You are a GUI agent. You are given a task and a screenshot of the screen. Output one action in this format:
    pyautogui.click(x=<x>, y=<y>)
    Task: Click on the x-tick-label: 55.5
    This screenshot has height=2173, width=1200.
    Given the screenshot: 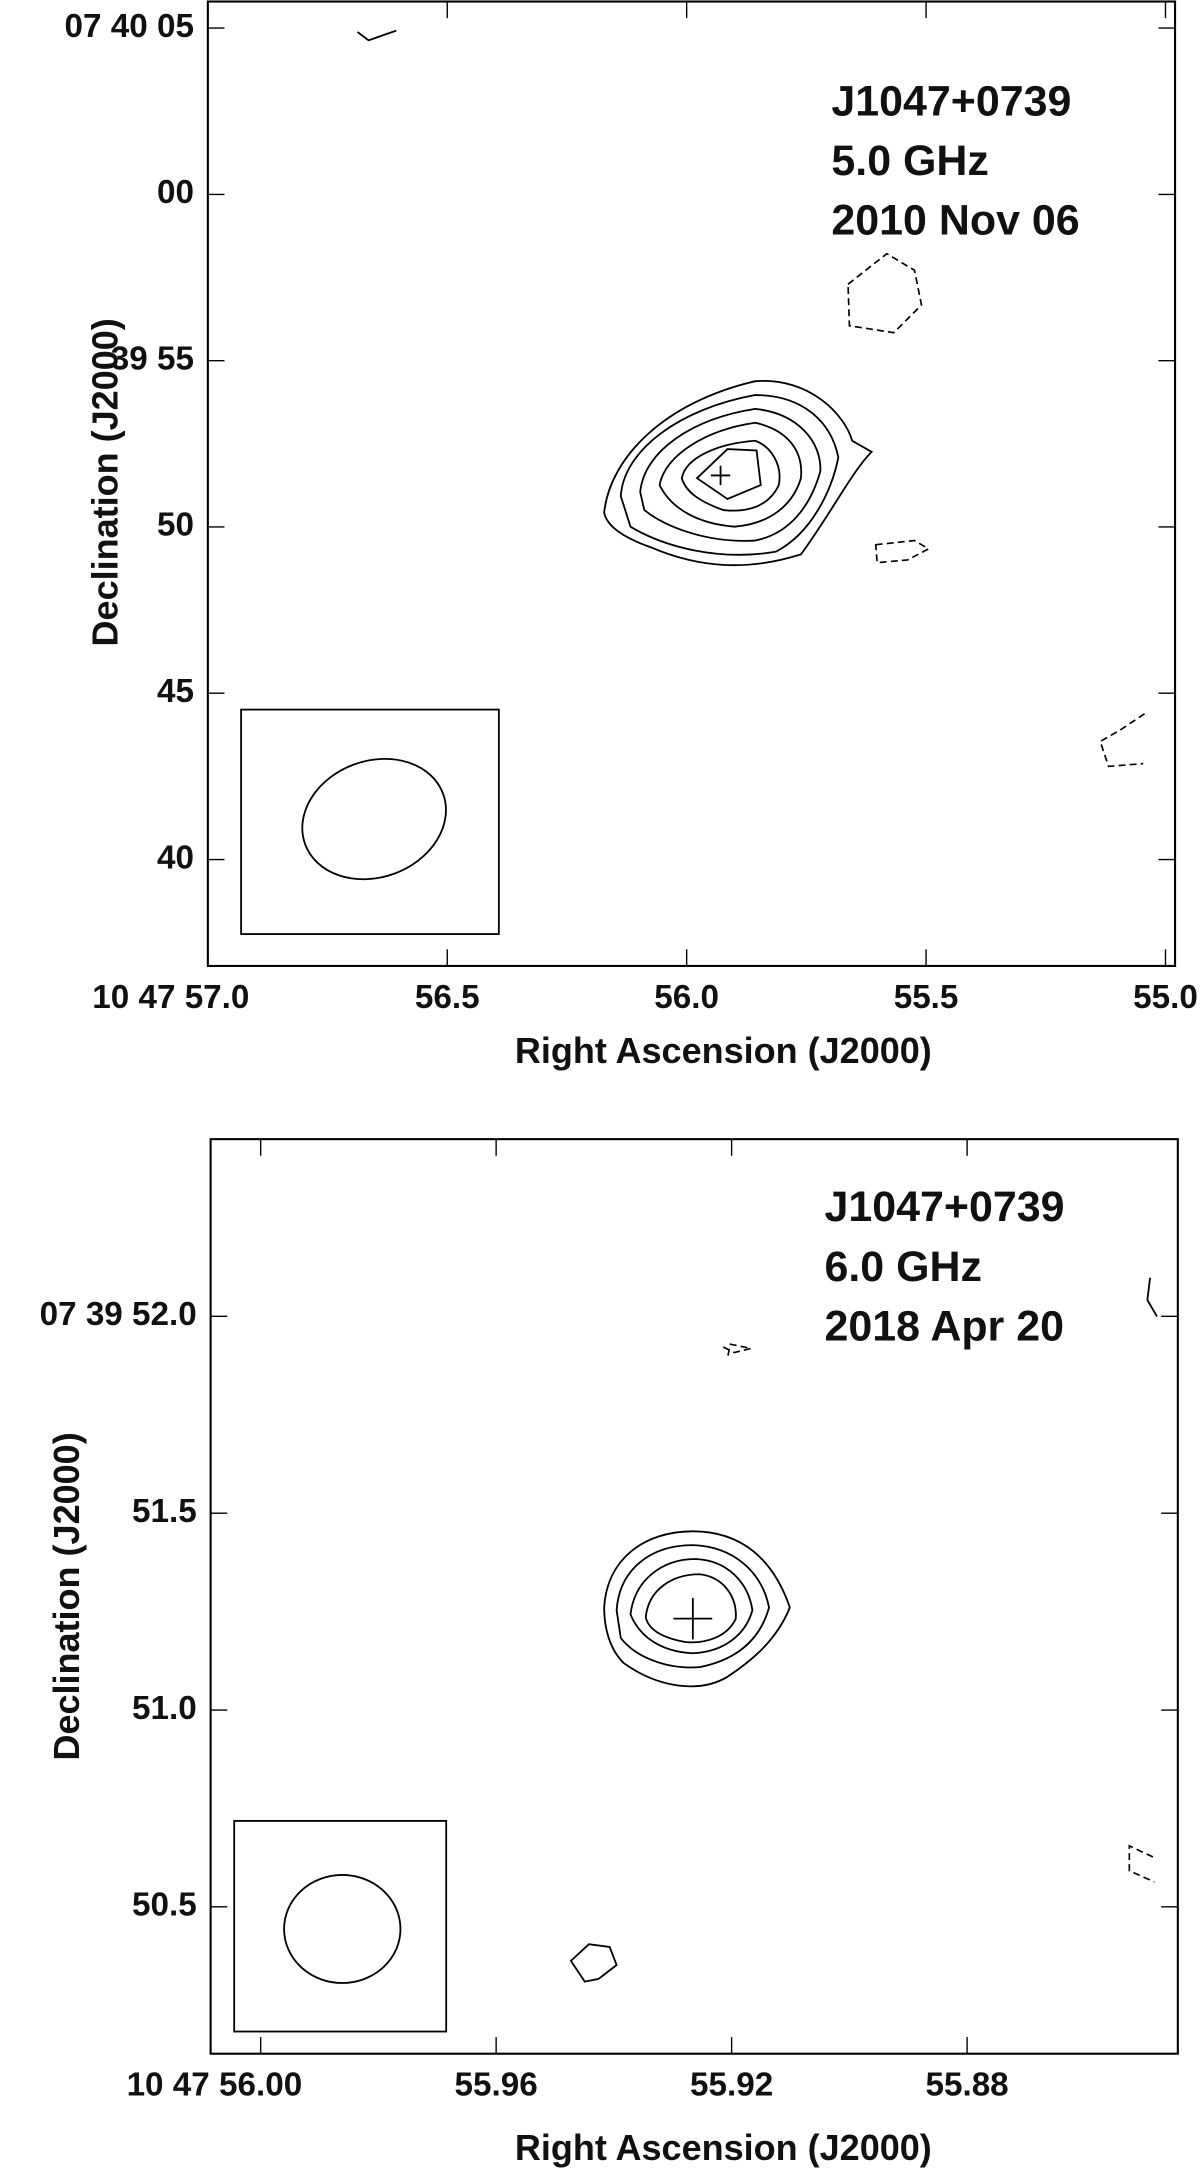 What is the action you would take?
    pyautogui.click(x=926, y=997)
    